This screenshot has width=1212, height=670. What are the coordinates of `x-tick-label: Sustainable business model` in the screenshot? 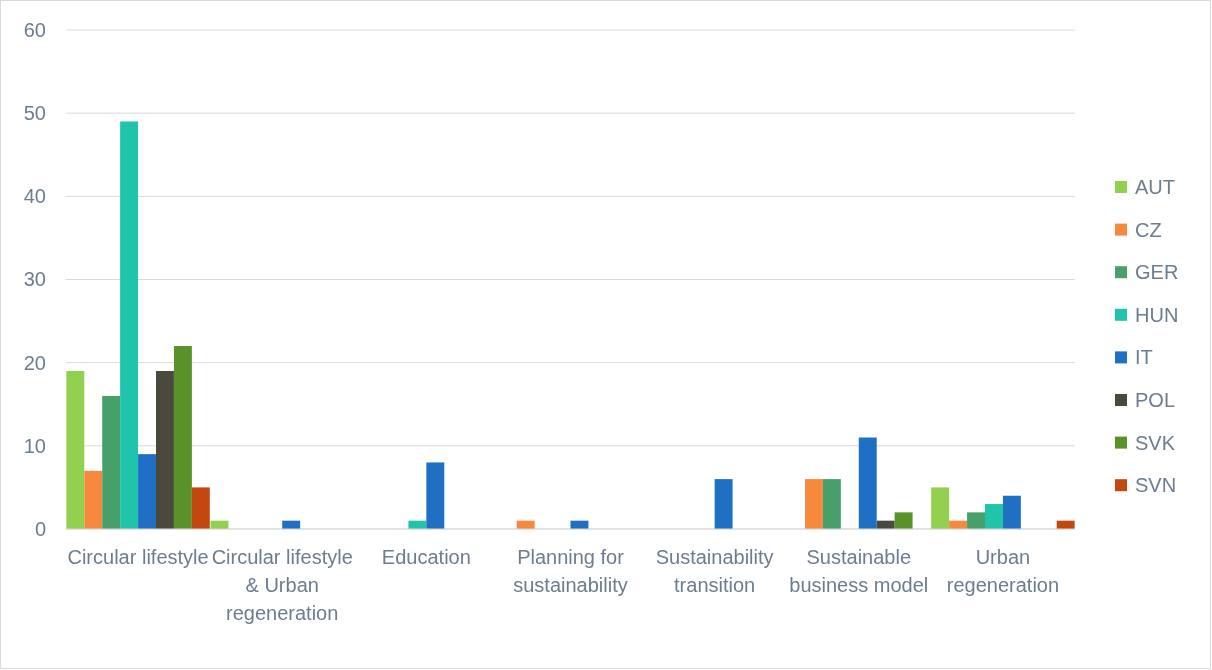 It's located at (859, 571).